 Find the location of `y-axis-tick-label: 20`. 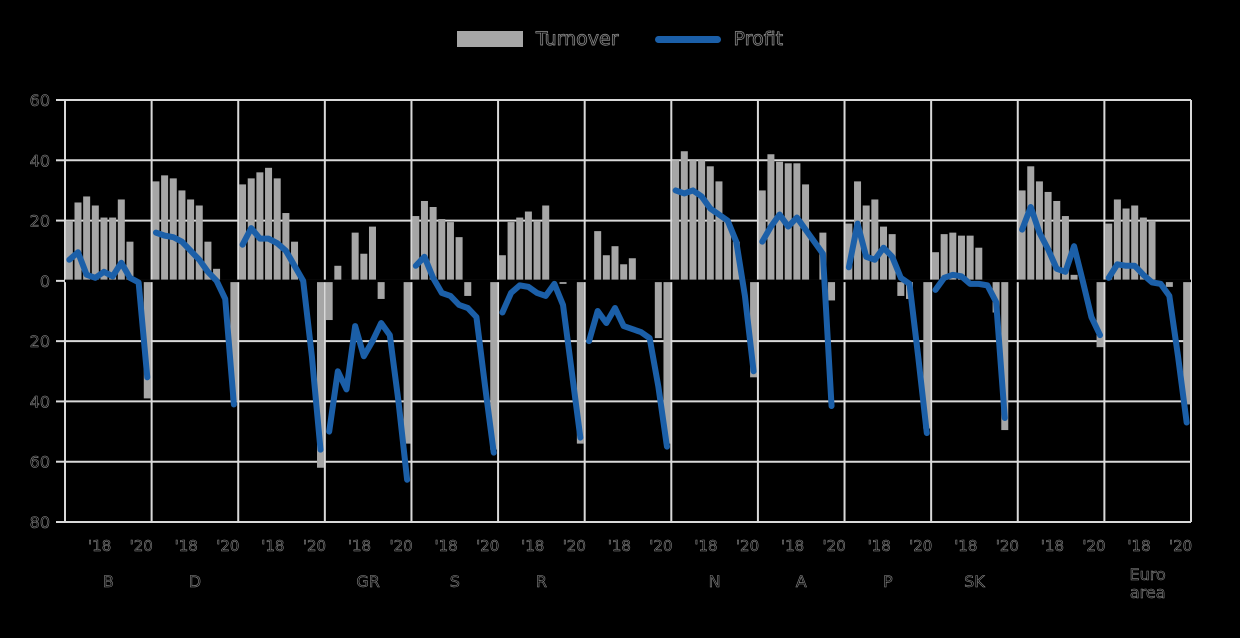

y-axis-tick-label: 20 is located at coordinates (40, 341).